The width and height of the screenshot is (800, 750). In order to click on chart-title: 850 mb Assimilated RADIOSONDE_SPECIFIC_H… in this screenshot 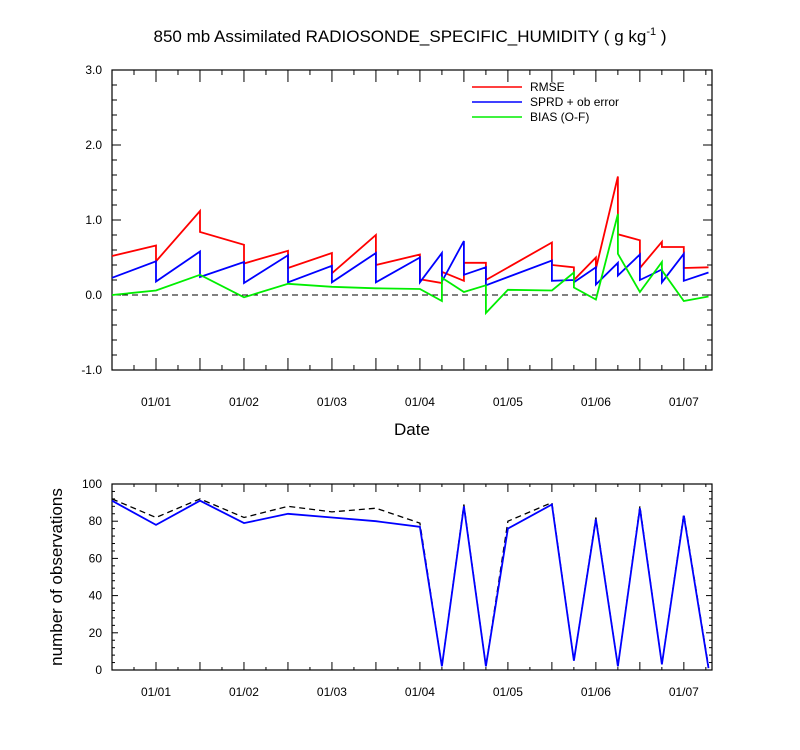, I will do `click(410, 36)`.